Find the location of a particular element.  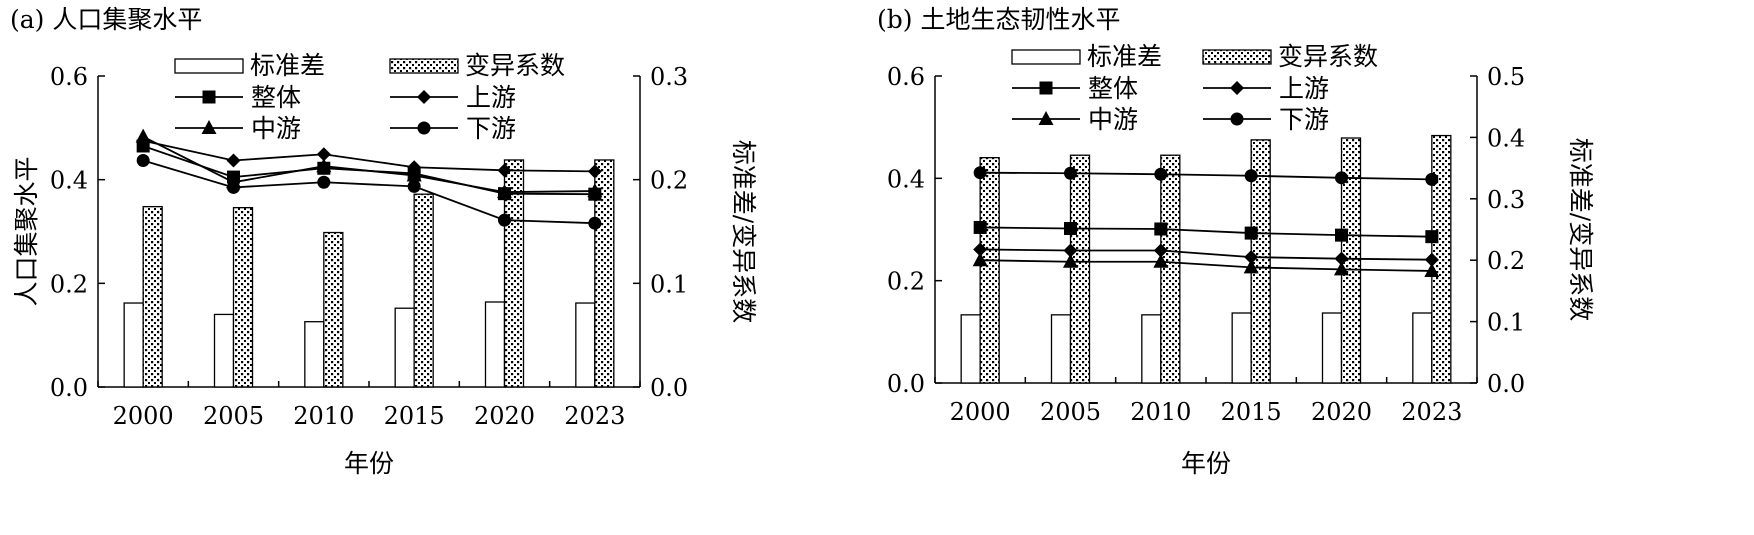

legend-swatch-std-a is located at coordinates (209, 66).